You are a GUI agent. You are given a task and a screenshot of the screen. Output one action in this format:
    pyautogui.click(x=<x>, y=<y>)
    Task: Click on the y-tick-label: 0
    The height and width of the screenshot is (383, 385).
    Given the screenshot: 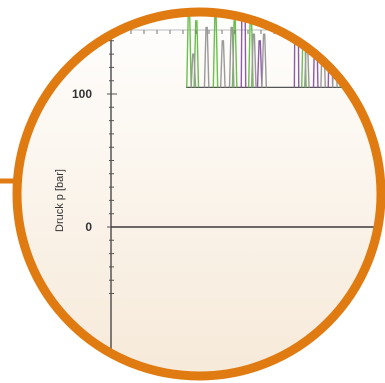 What is the action you would take?
    pyautogui.click(x=88, y=227)
    